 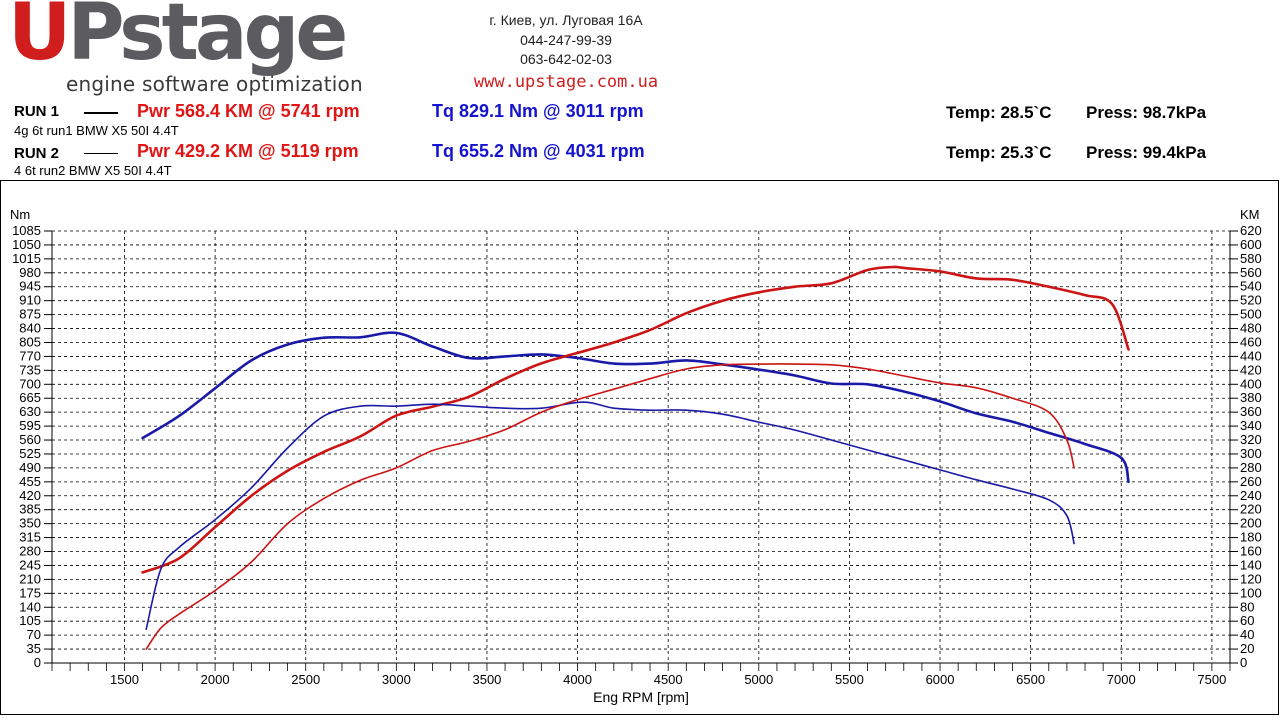 What do you see at coordinates (30, 551) in the screenshot?
I see `y-left-tick-label: 280` at bounding box center [30, 551].